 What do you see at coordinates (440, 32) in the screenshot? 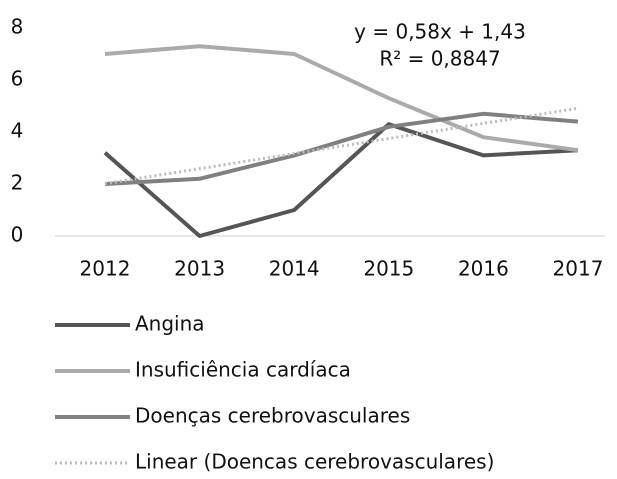
I see `trend-equation: y = 0,58x + 1,43` at bounding box center [440, 32].